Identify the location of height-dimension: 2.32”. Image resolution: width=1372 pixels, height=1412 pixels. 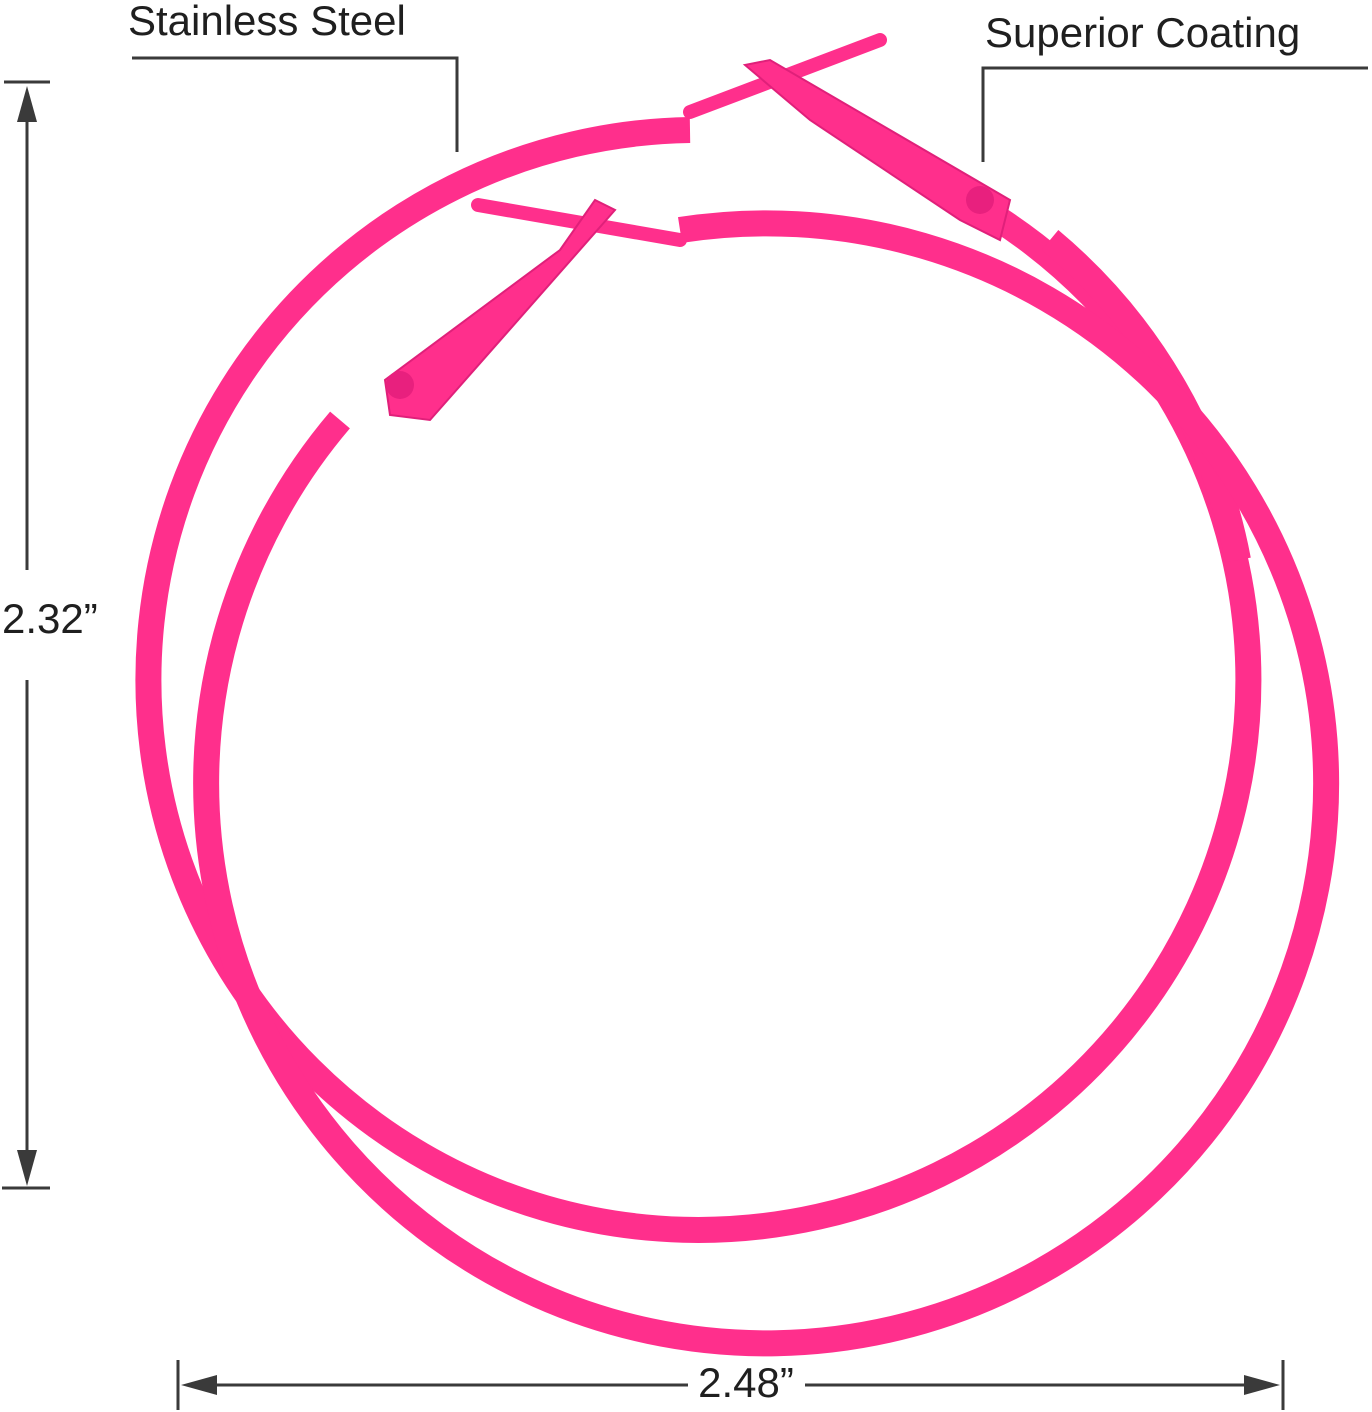
(50, 635).